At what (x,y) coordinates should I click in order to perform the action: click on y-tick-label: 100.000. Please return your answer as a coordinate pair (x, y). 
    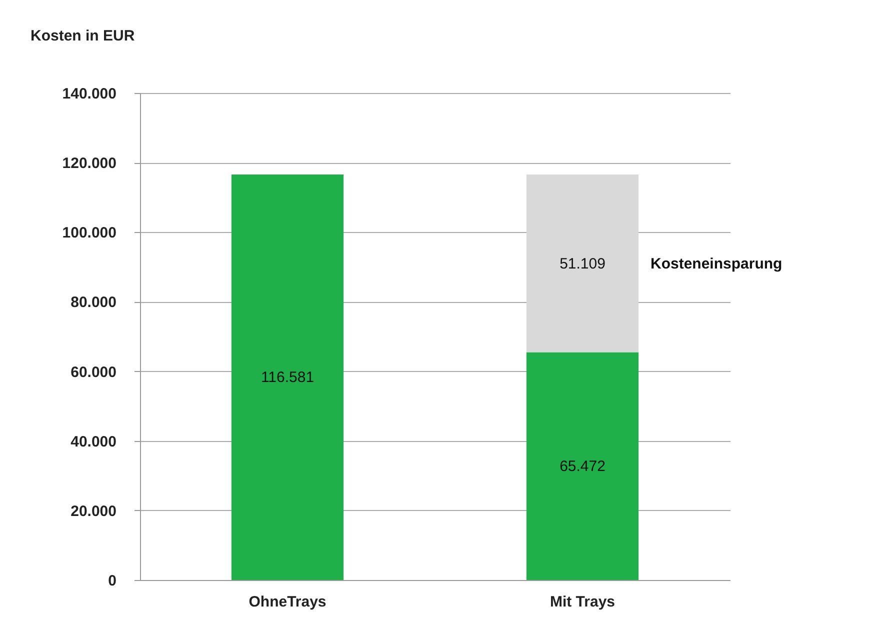
    Looking at the image, I should click on (89, 233).